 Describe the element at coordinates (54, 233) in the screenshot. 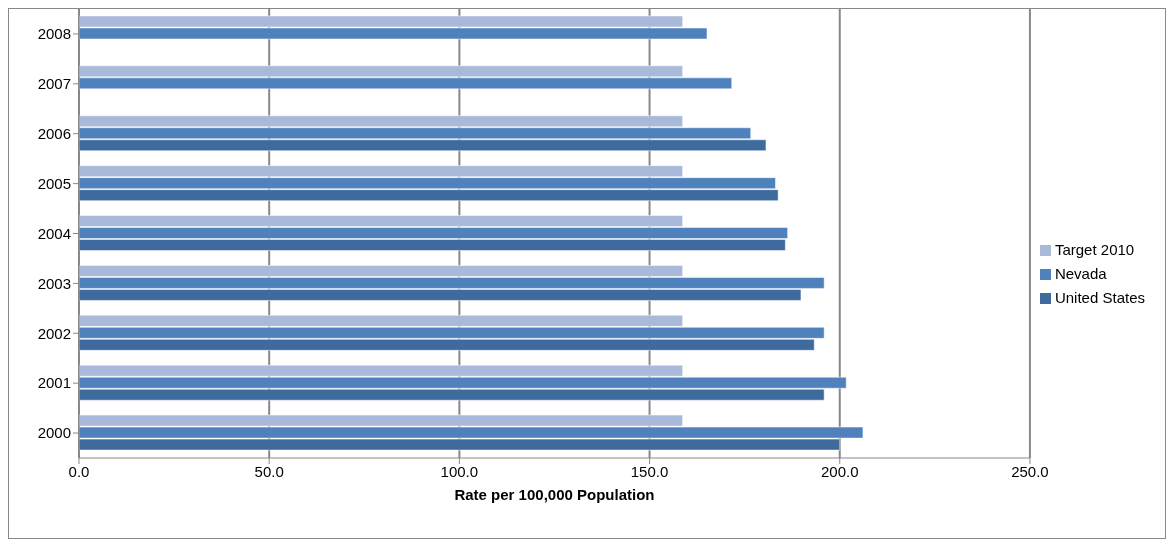

I see `y-tick-label: 2004` at that location.